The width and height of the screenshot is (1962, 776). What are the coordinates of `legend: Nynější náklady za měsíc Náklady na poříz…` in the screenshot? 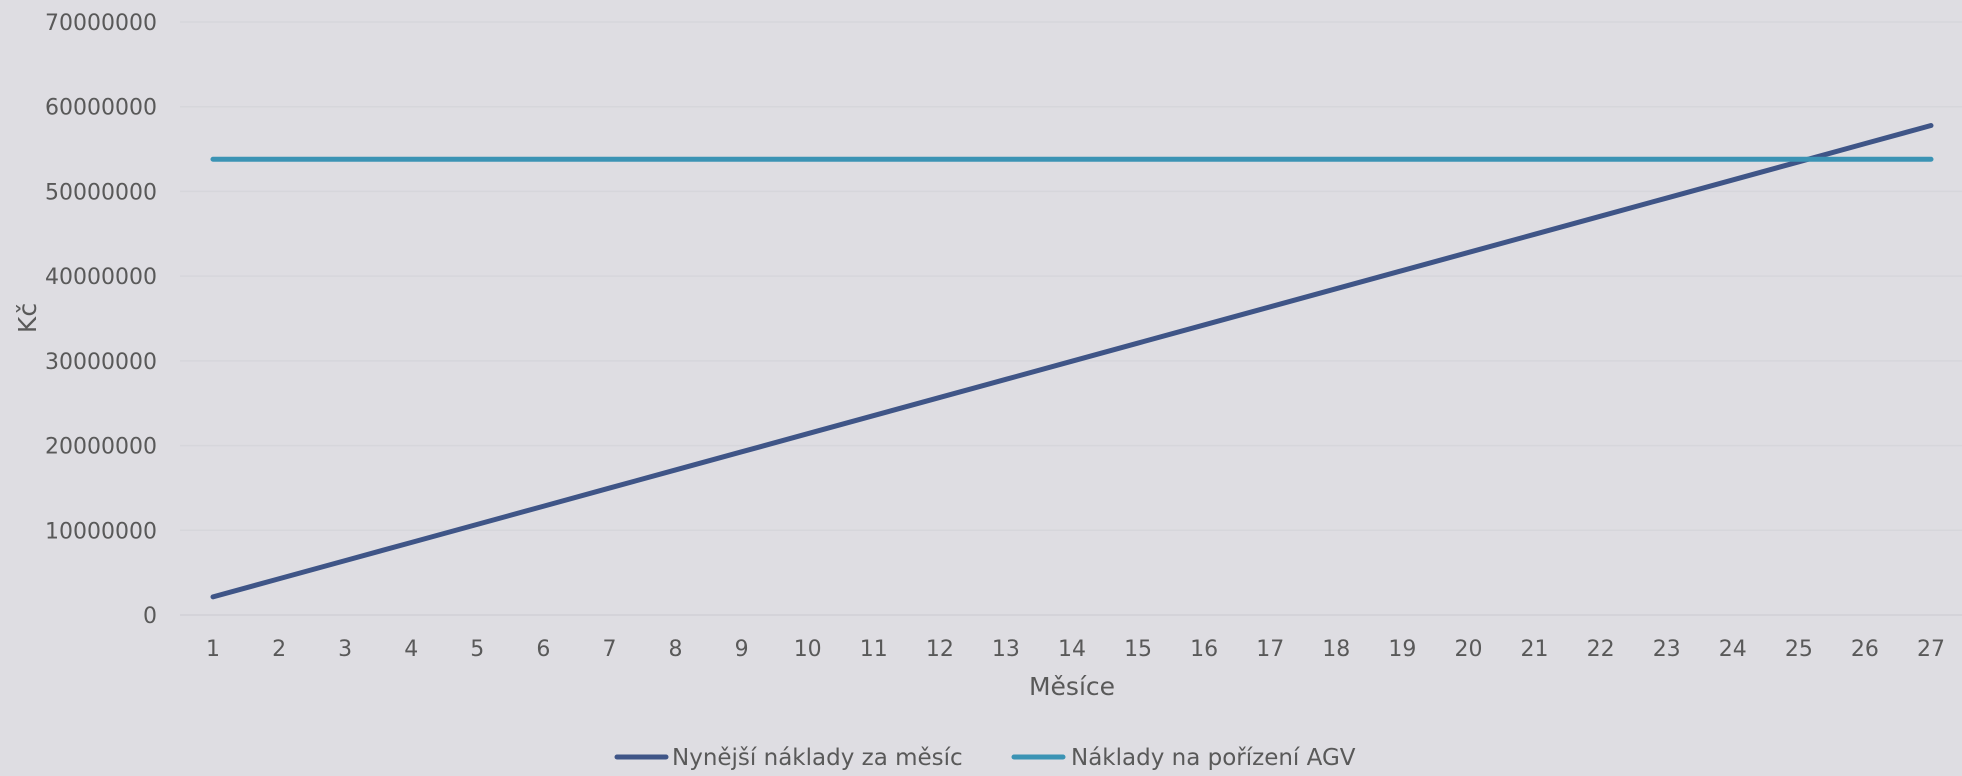 It's located at (985, 758).